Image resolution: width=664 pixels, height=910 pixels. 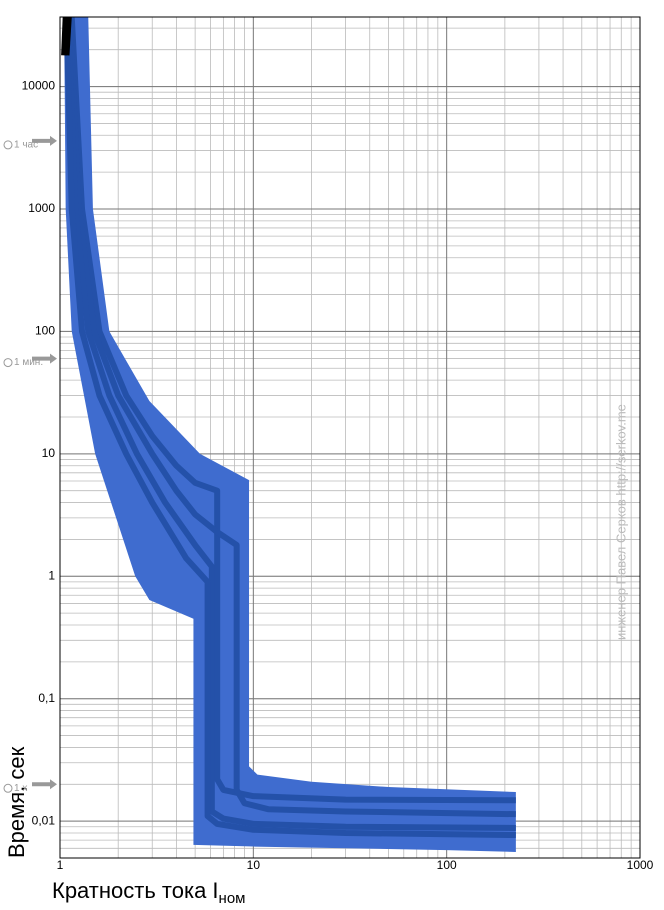 I want to click on x-tick-label: 100, so click(x=447, y=865).